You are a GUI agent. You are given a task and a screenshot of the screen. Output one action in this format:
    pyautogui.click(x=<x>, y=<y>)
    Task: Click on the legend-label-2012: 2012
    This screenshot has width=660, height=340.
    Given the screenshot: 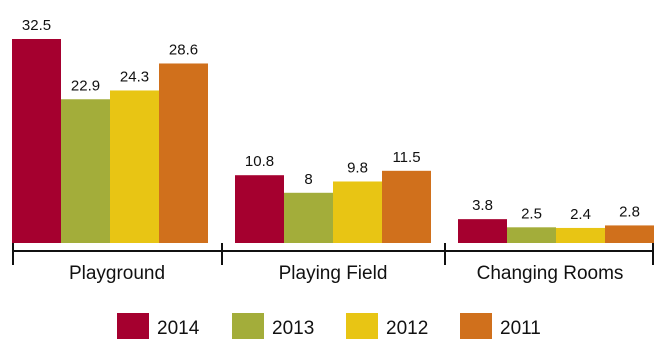 What is the action you would take?
    pyautogui.click(x=407, y=328)
    